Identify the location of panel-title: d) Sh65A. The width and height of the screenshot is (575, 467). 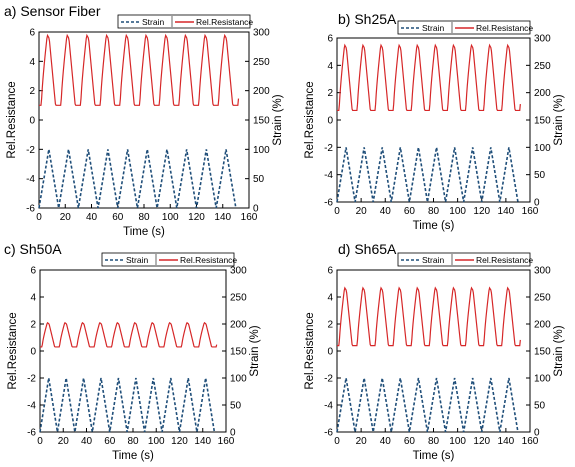
(367, 249).